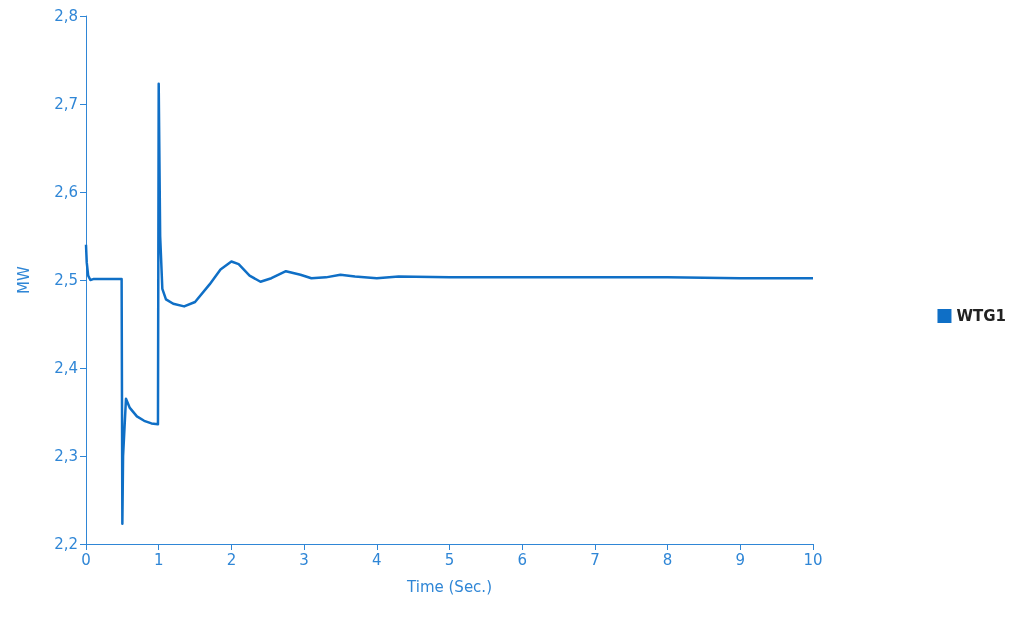 This screenshot has width=1021, height=632. Describe the element at coordinates (158, 559) in the screenshot. I see `x-tick-label: 1` at that location.